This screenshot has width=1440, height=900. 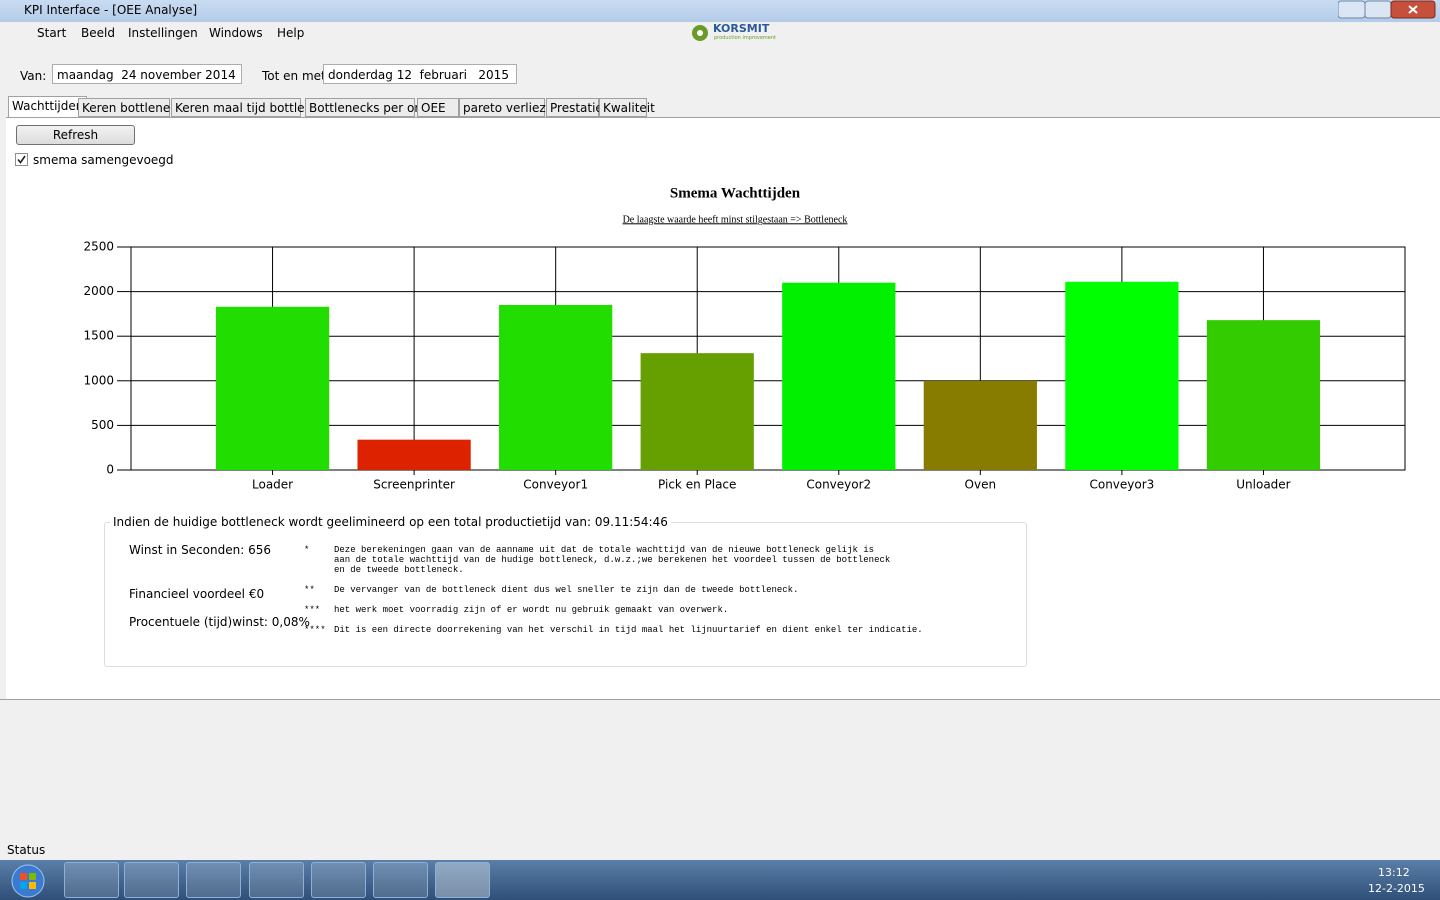 What do you see at coordinates (745, 38) in the screenshot?
I see `logo-tagline: production improvement` at bounding box center [745, 38].